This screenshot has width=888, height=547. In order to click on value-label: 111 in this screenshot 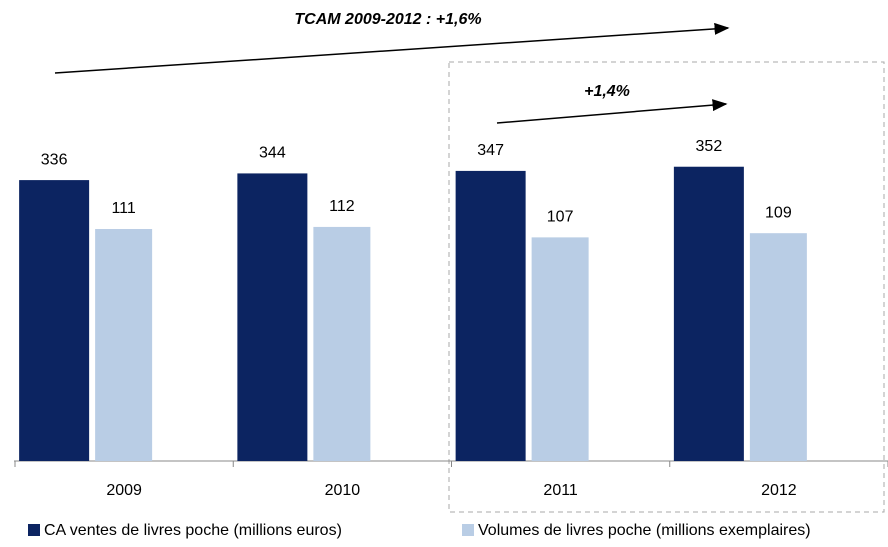, I will do `click(123, 208)`.